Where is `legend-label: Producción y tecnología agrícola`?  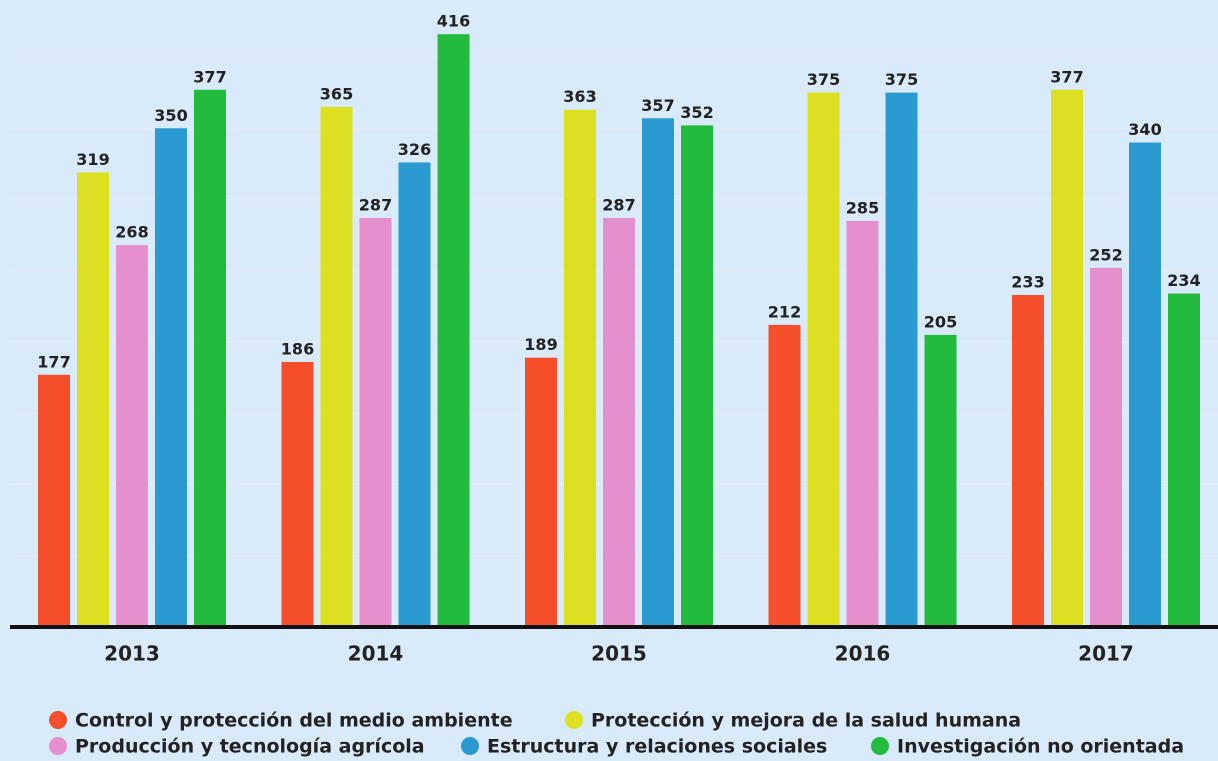 legend-label: Producción y tecnología agrícola is located at coordinates (250, 747).